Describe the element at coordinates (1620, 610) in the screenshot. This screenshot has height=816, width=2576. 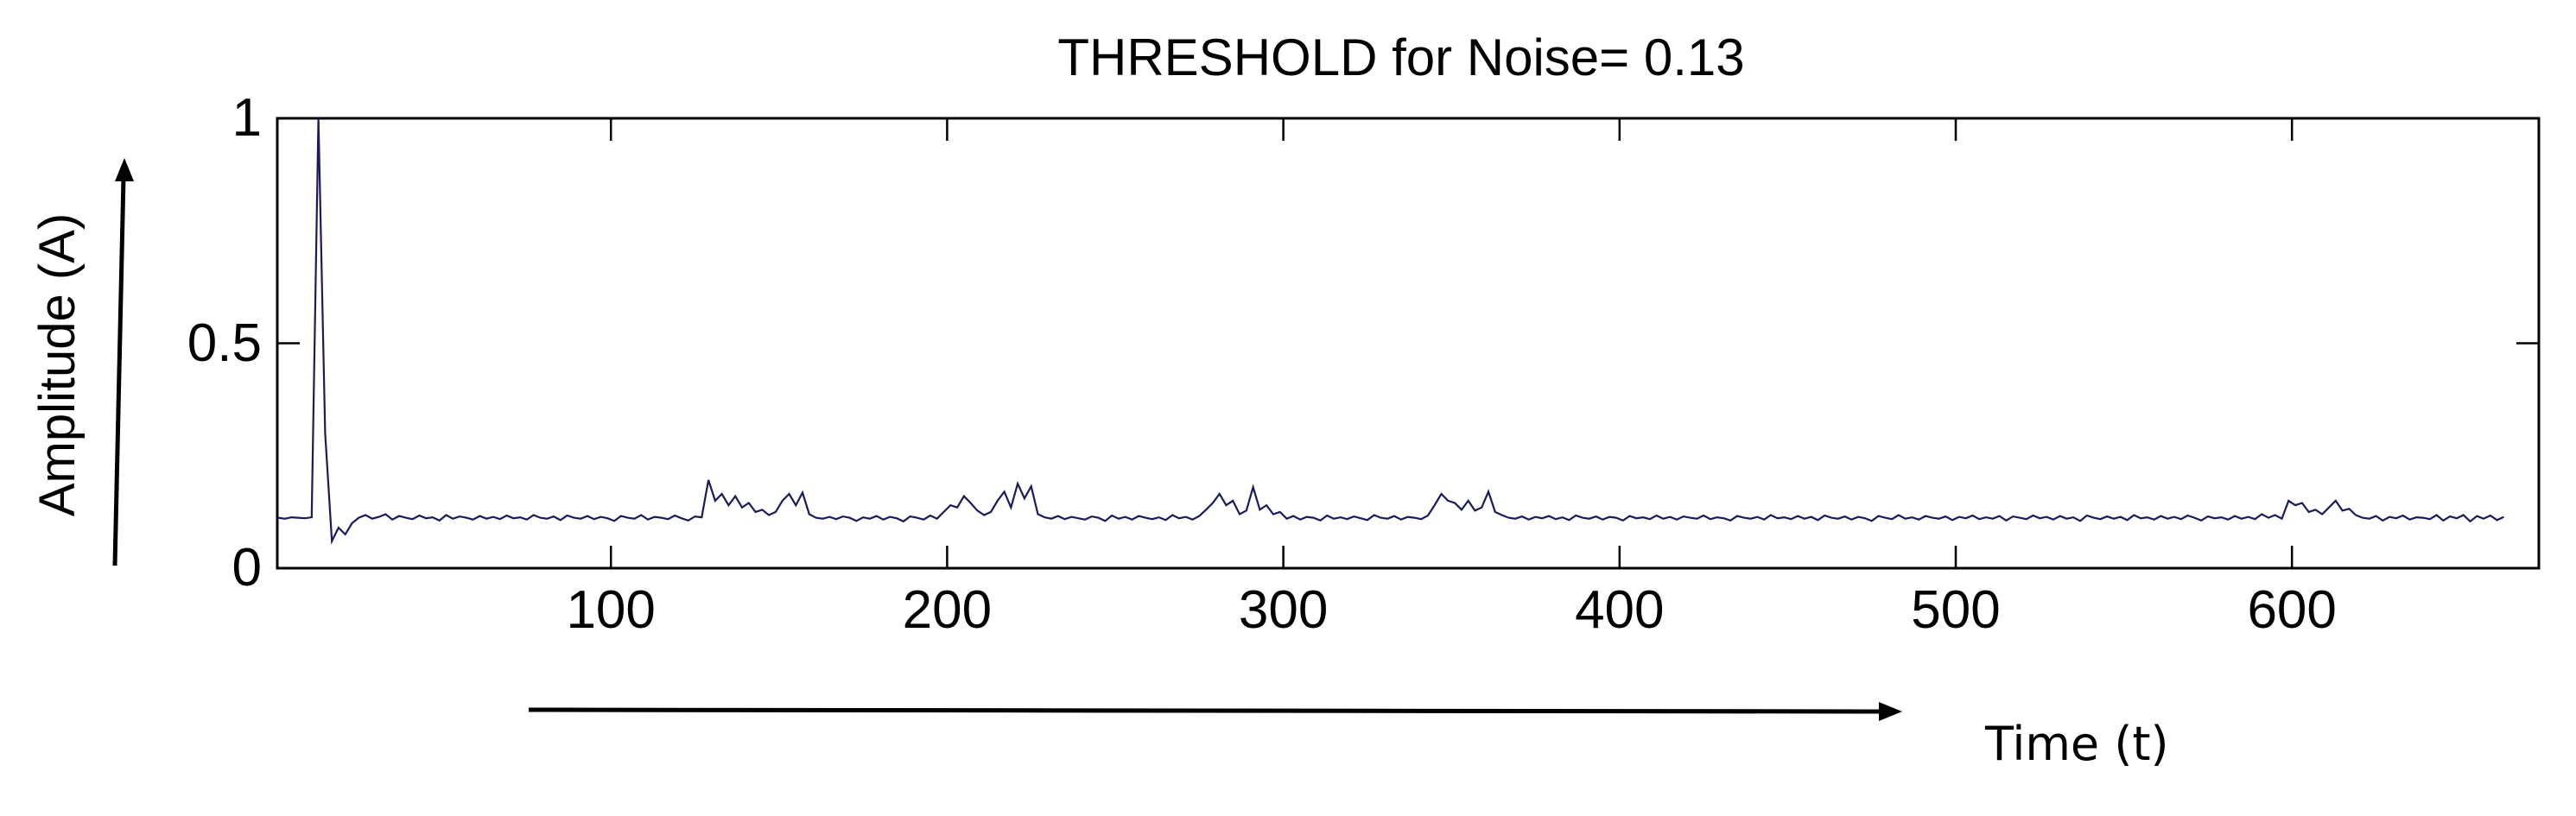
I see `x-tick-label: 400` at that location.